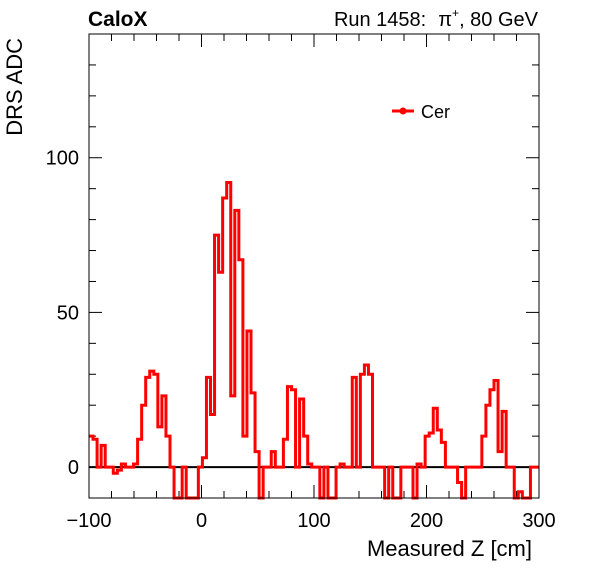 Image resolution: width=596 pixels, height=572 pixels. I want to click on y-tick-label: 0, so click(73, 468).